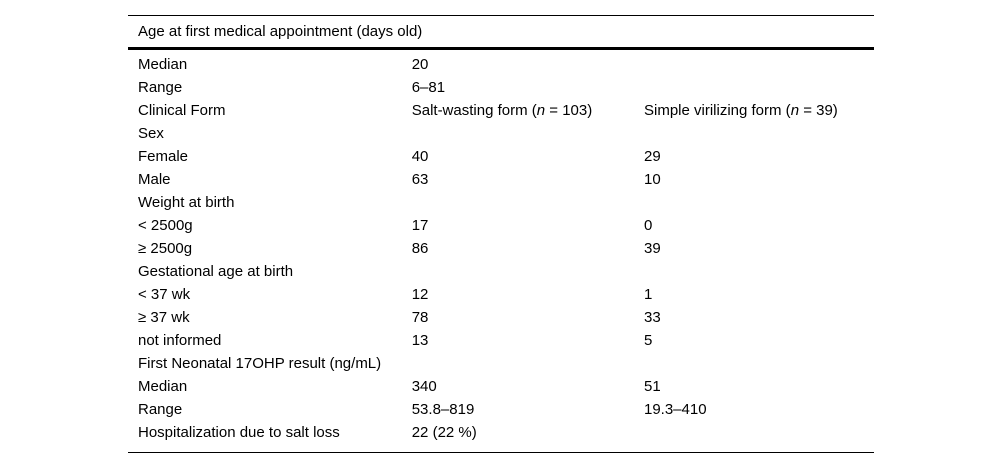 This screenshot has height=461, width=1000. What do you see at coordinates (501, 386) in the screenshot?
I see `table-row-17ohp-median: Median 340 51` at bounding box center [501, 386].